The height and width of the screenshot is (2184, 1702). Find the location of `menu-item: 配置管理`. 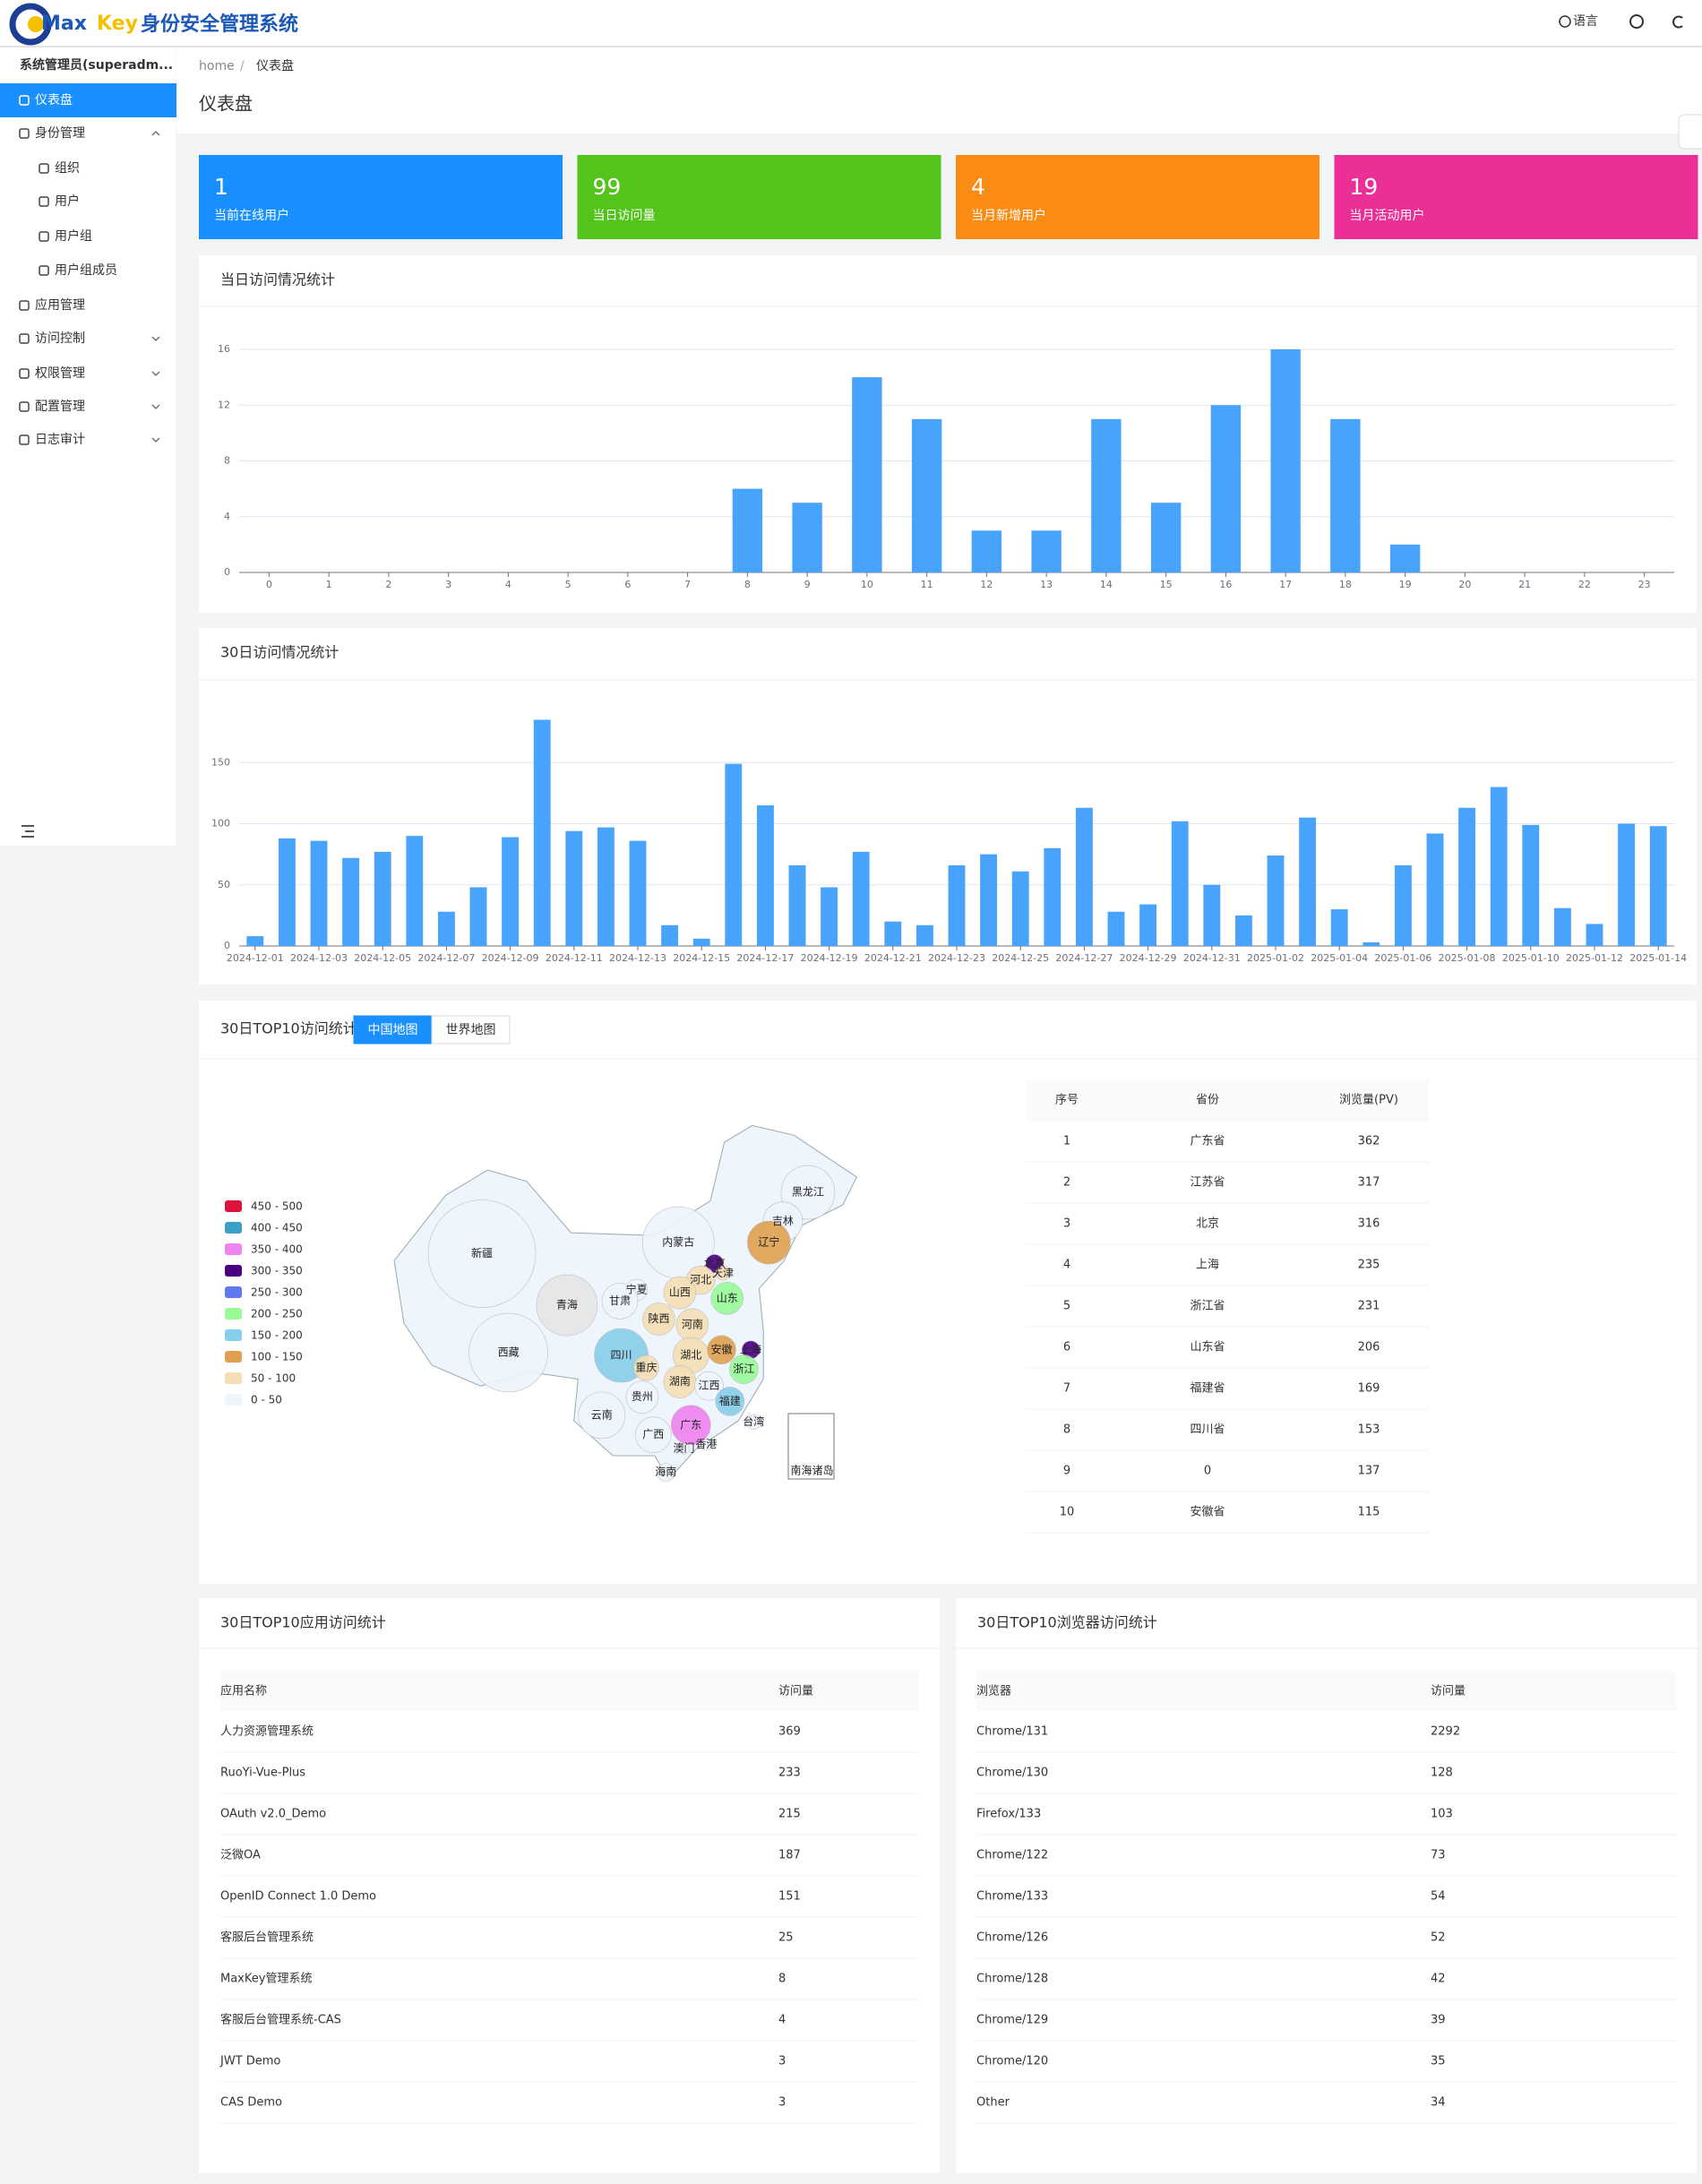

menu-item: 配置管理 is located at coordinates (60, 407).